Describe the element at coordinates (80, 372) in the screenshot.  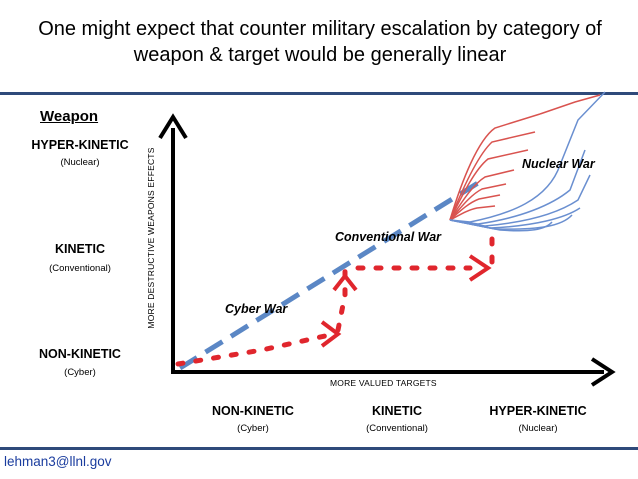
I see `weapon-level-non-kinetic-sub: (Cyber)` at that location.